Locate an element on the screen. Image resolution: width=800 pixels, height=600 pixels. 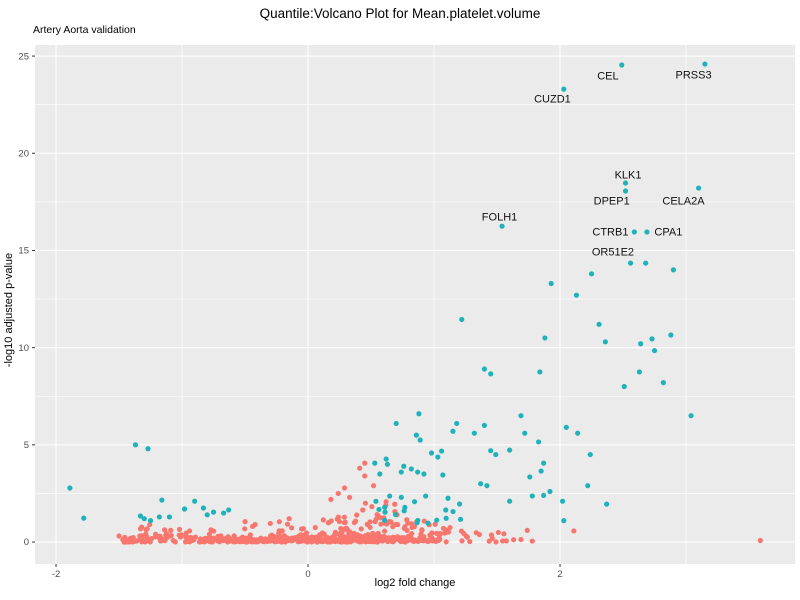
gene-label-cpa1: CPA1 is located at coordinates (668, 232).